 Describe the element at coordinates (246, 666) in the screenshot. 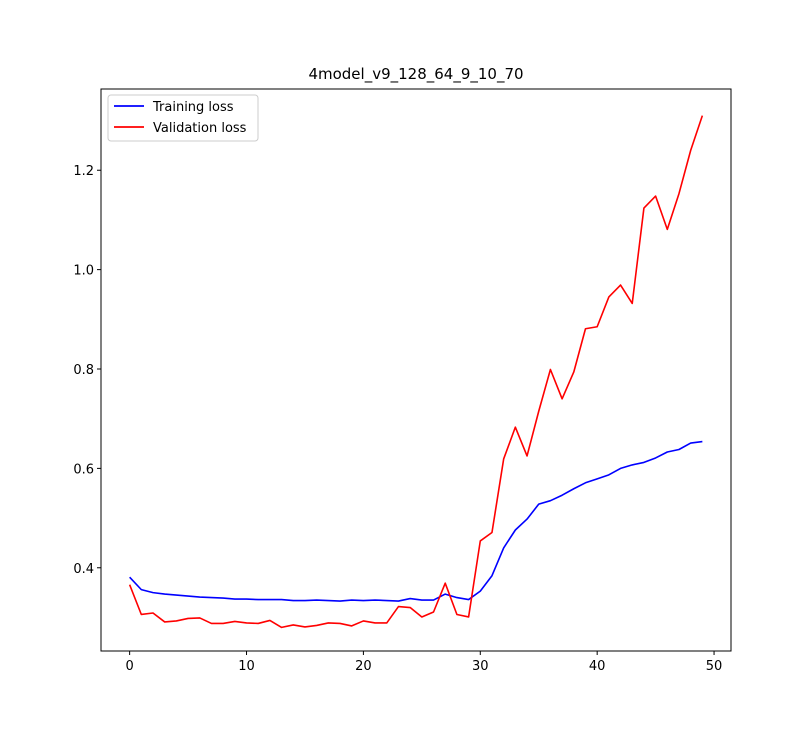

I see `x-tick-label: 10` at that location.